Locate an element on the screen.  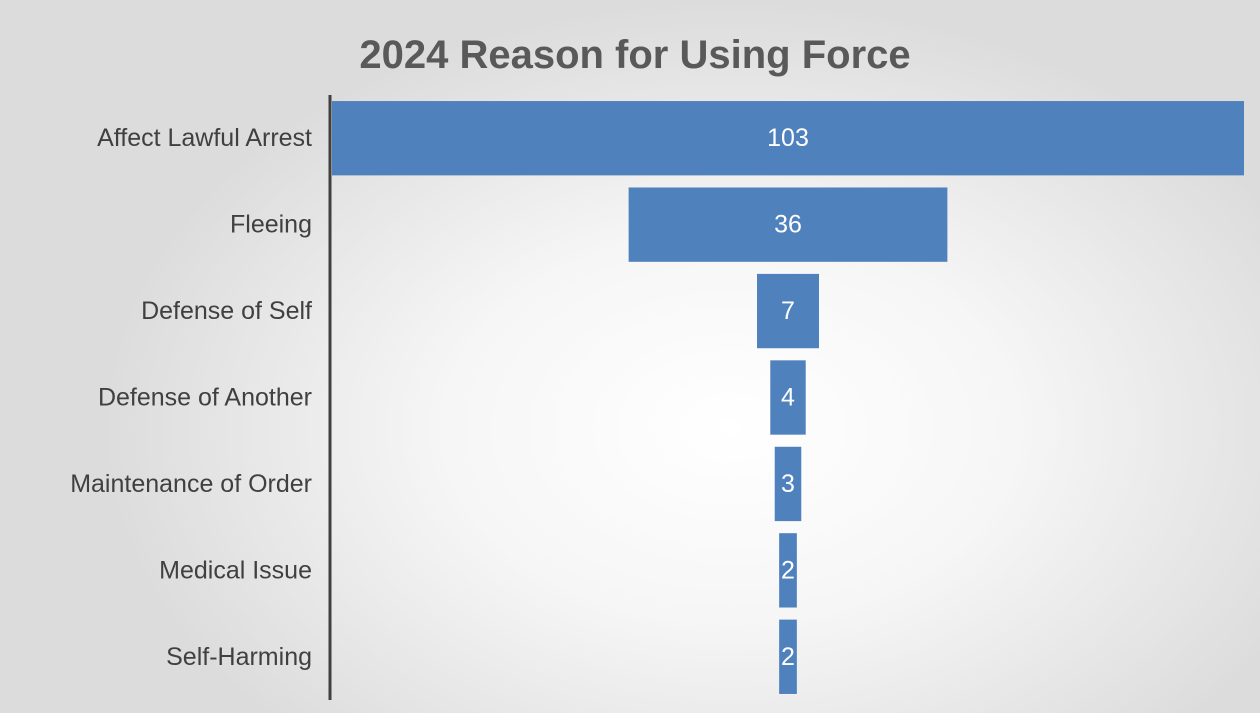
category-label-5: Medical Issue is located at coordinates (235, 570).